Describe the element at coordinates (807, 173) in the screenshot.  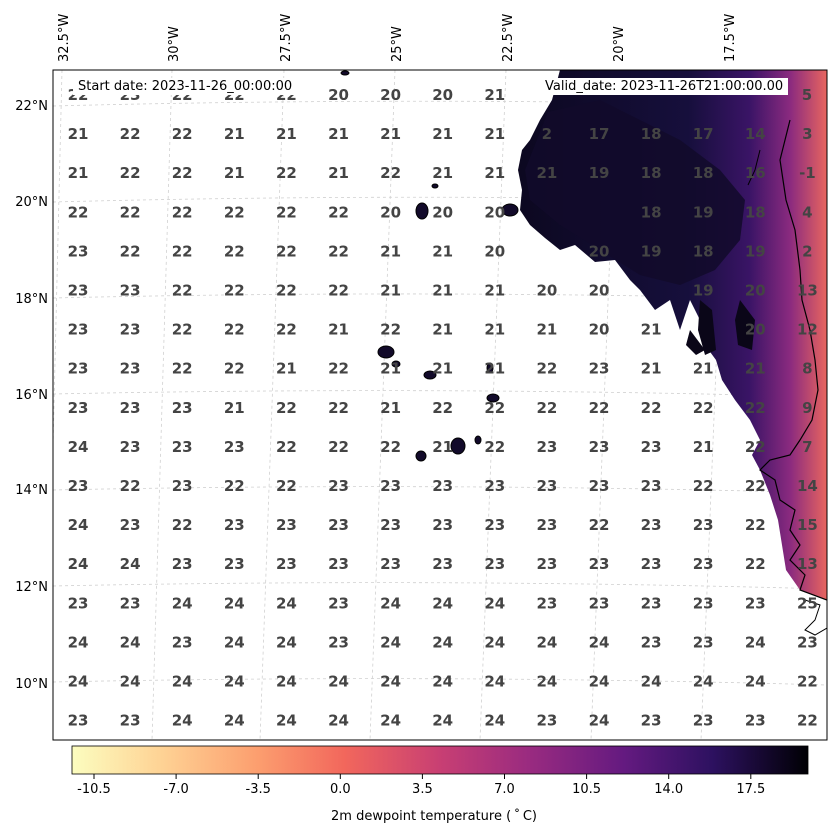
I see `dewpoint-value: -1` at that location.